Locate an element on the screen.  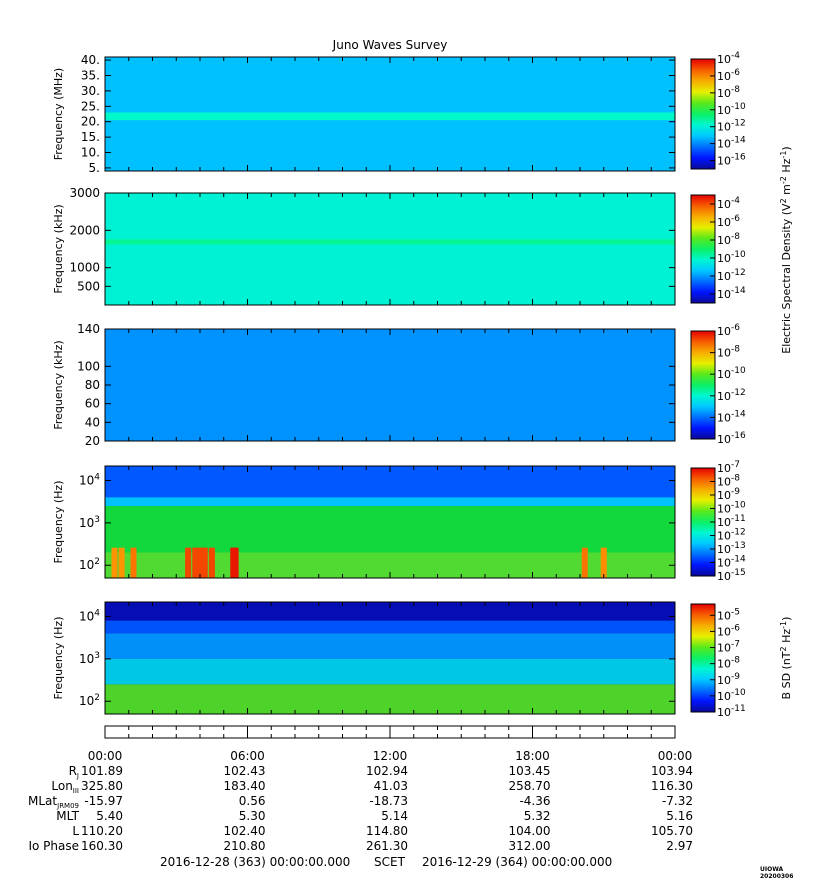
footer-end: 2016-12-29 (364) 00:00:00.000 is located at coordinates (517, 862).